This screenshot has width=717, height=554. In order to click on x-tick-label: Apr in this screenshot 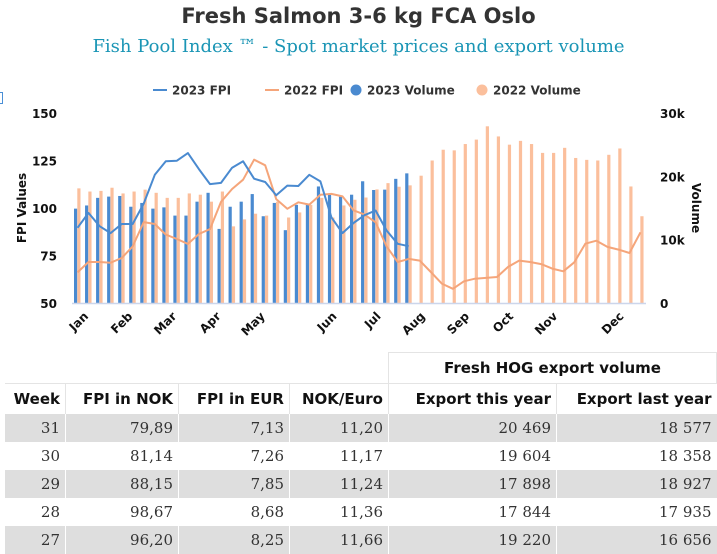, I will do `click(210, 322)`.